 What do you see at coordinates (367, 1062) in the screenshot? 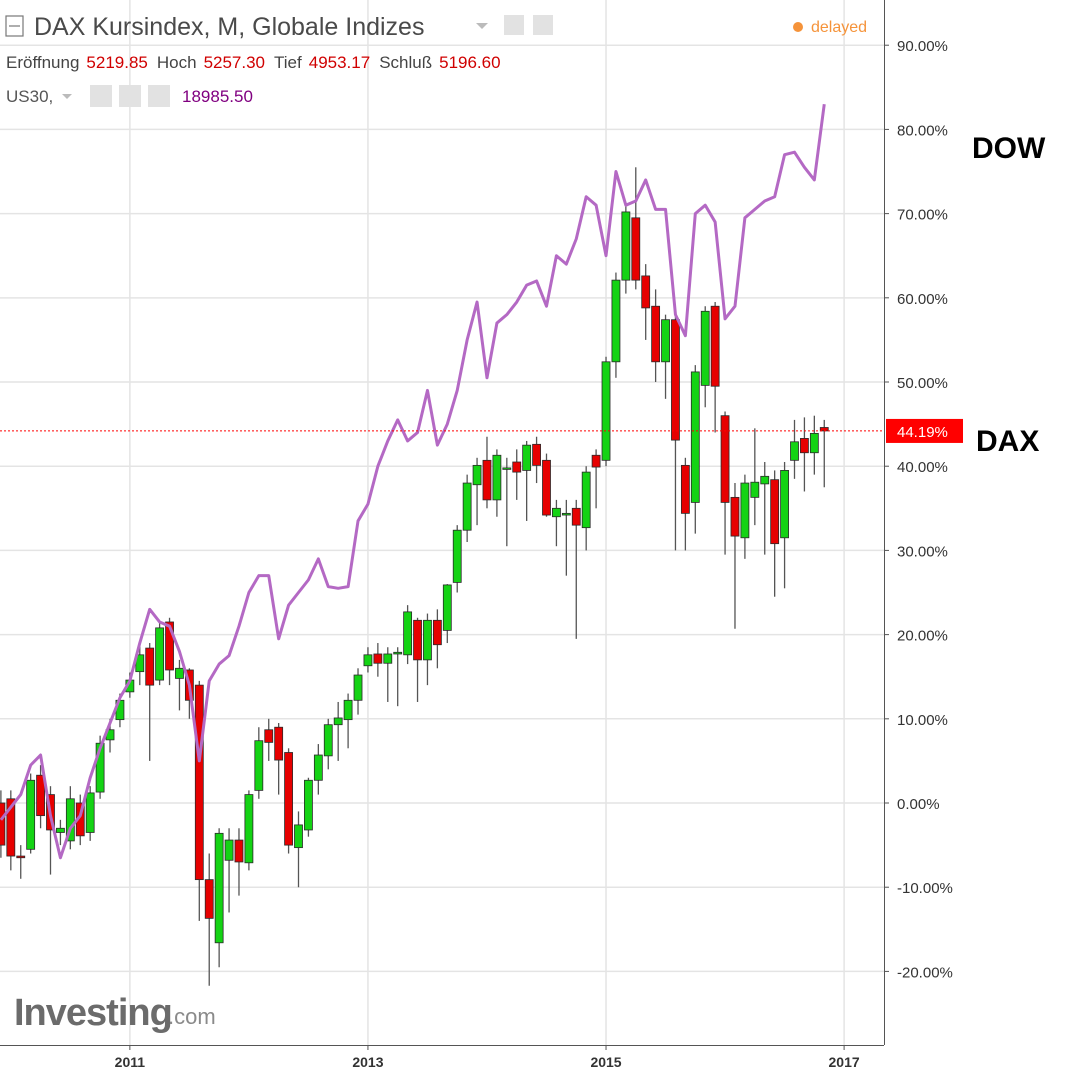
I see `x-tick-label: 2013` at bounding box center [367, 1062].